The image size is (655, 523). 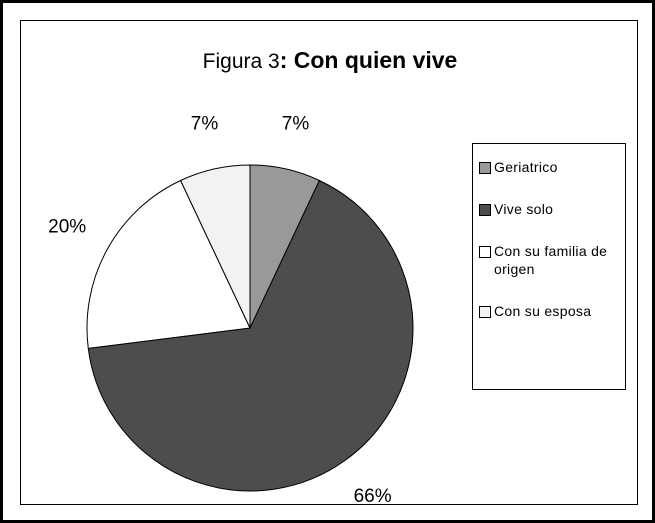 I want to click on legend-item: Geriatrico, so click(x=550, y=167).